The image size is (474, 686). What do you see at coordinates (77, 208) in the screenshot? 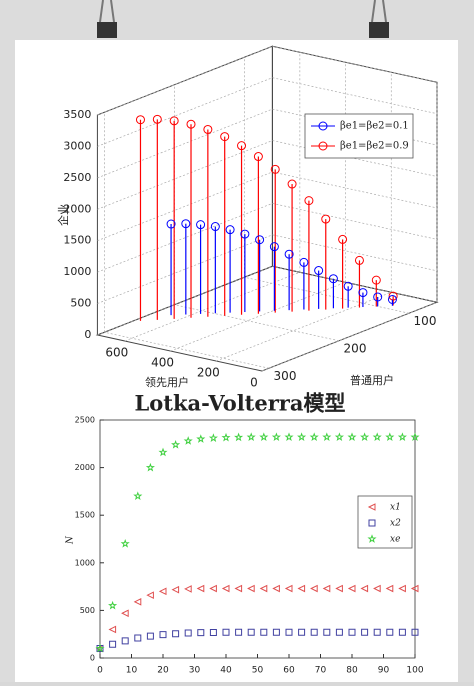
I see `z-tick-label: 2000` at bounding box center [77, 208].